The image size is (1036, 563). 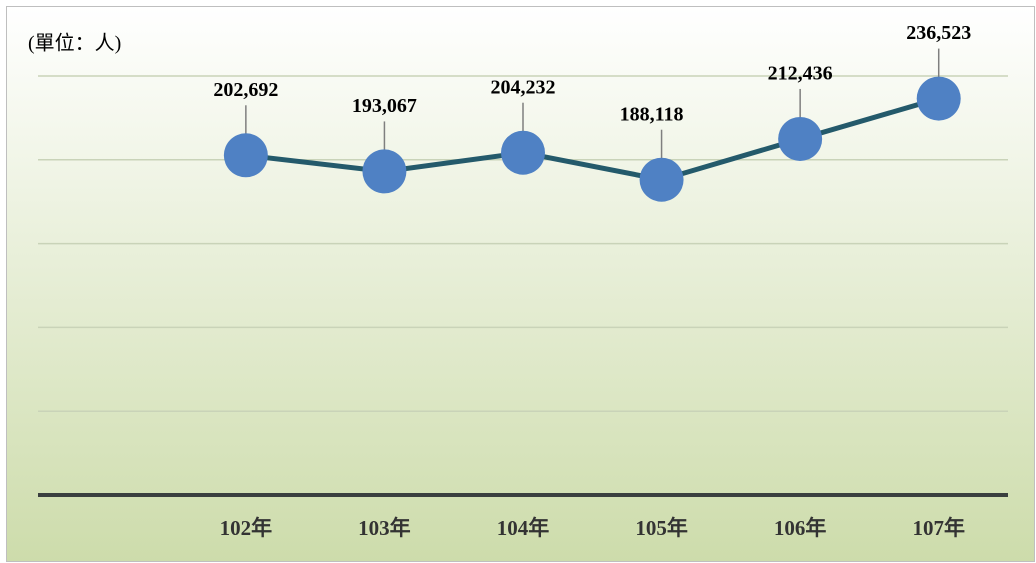 I want to click on x-tick-label: 107年, so click(x=938, y=528).